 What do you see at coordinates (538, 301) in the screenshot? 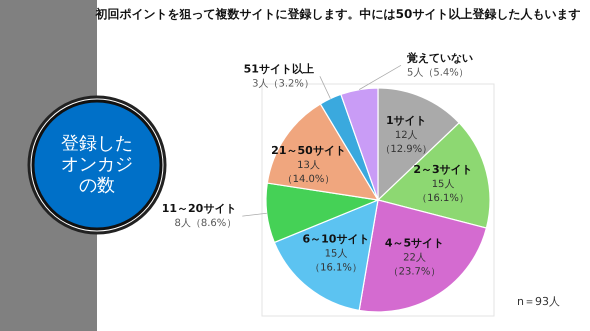
I see `text: n＝93人` at bounding box center [538, 301].